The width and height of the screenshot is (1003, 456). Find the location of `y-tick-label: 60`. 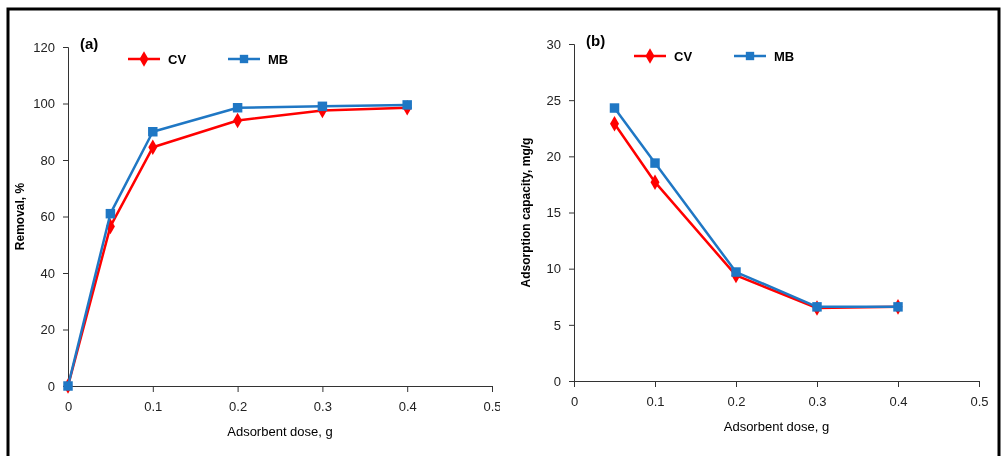

y-tick-label: 60 is located at coordinates (47, 217).